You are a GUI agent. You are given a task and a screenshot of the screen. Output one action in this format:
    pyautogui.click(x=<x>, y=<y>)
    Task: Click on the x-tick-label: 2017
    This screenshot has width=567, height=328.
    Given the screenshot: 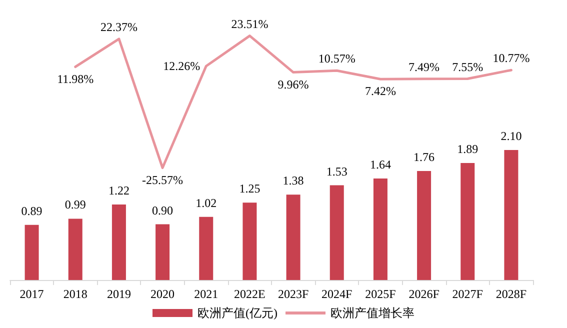 What is the action you would take?
    pyautogui.click(x=32, y=294)
    